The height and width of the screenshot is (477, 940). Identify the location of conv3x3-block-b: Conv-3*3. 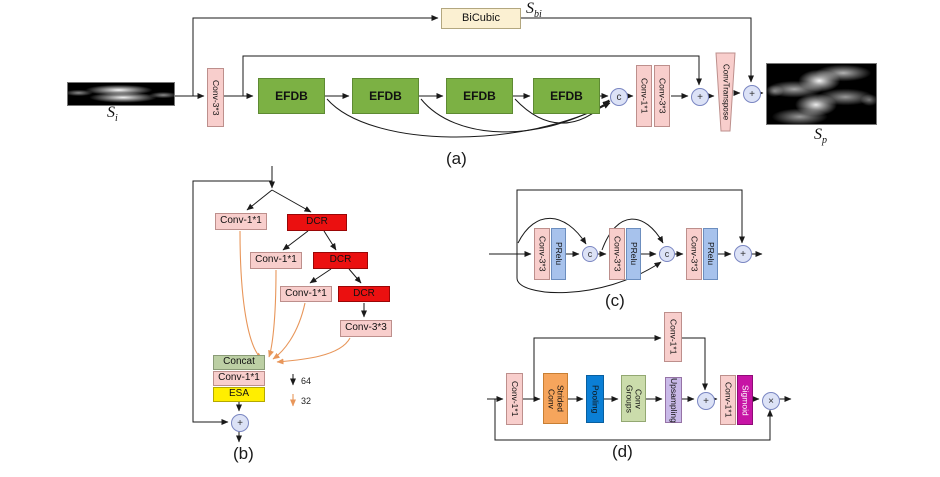
(366, 328).